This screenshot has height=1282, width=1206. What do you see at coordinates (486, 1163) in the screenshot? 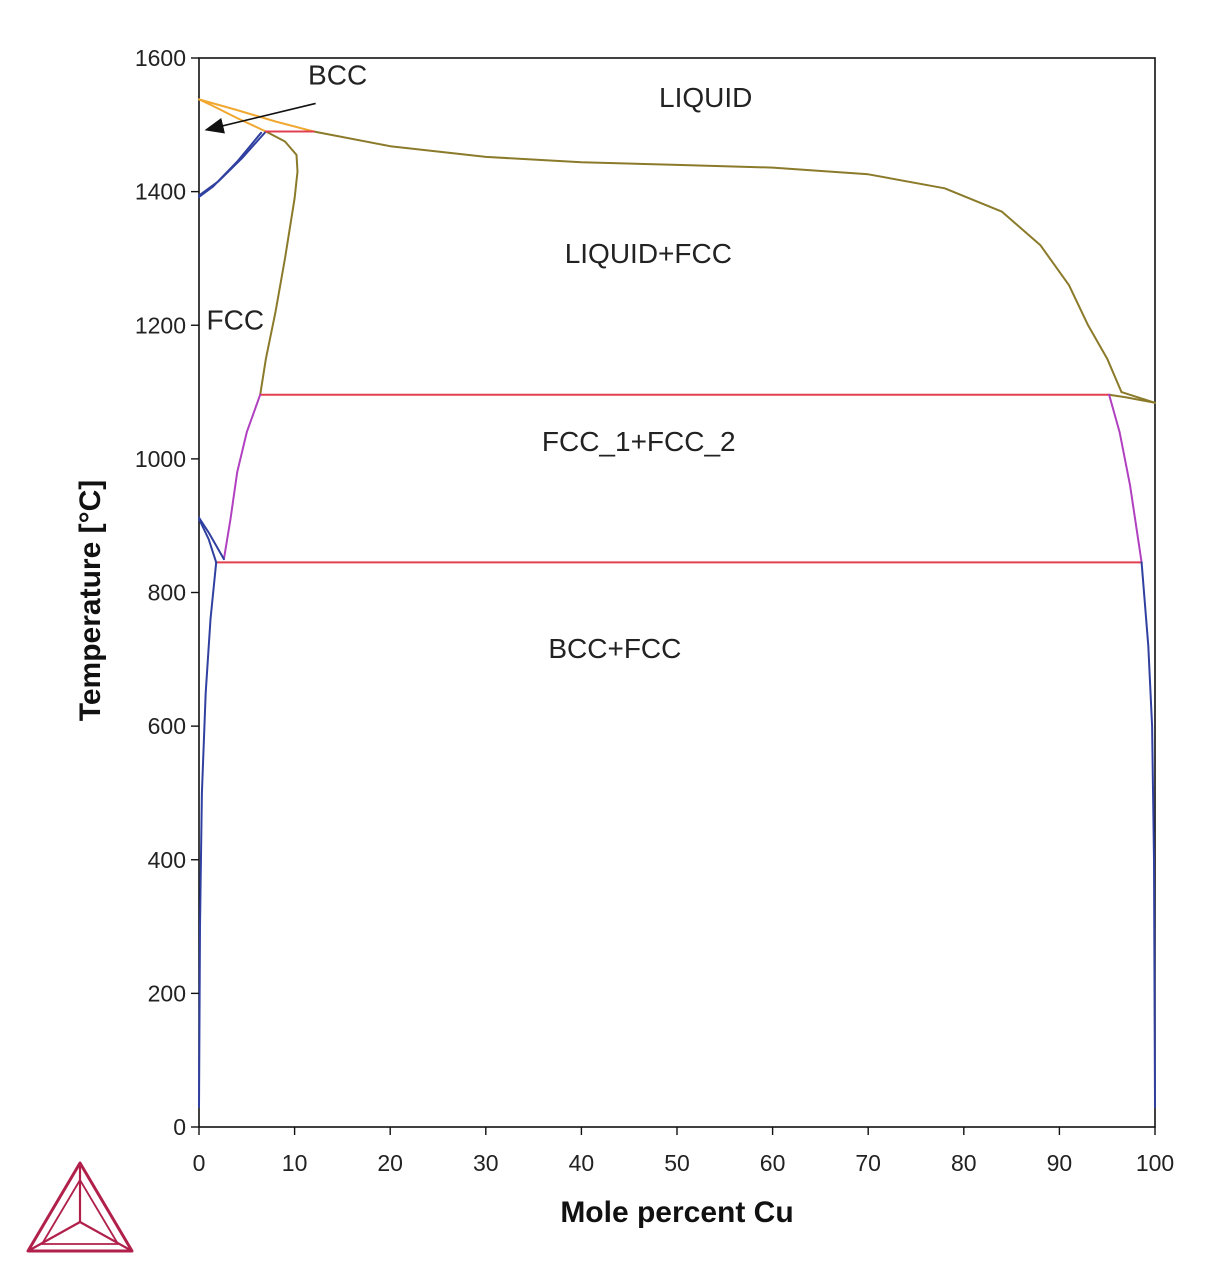
I see `x-tick-label: 30` at bounding box center [486, 1163].